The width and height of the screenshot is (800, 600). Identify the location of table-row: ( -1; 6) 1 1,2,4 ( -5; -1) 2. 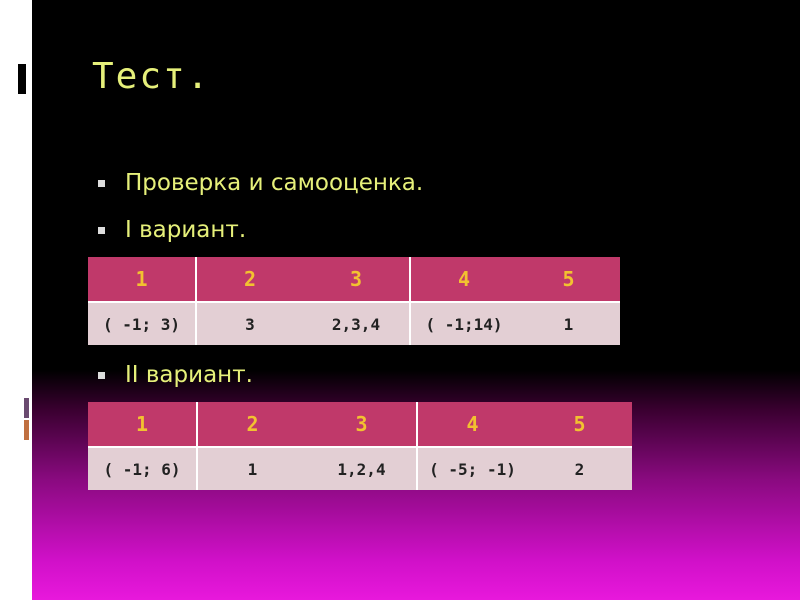
(360, 468).